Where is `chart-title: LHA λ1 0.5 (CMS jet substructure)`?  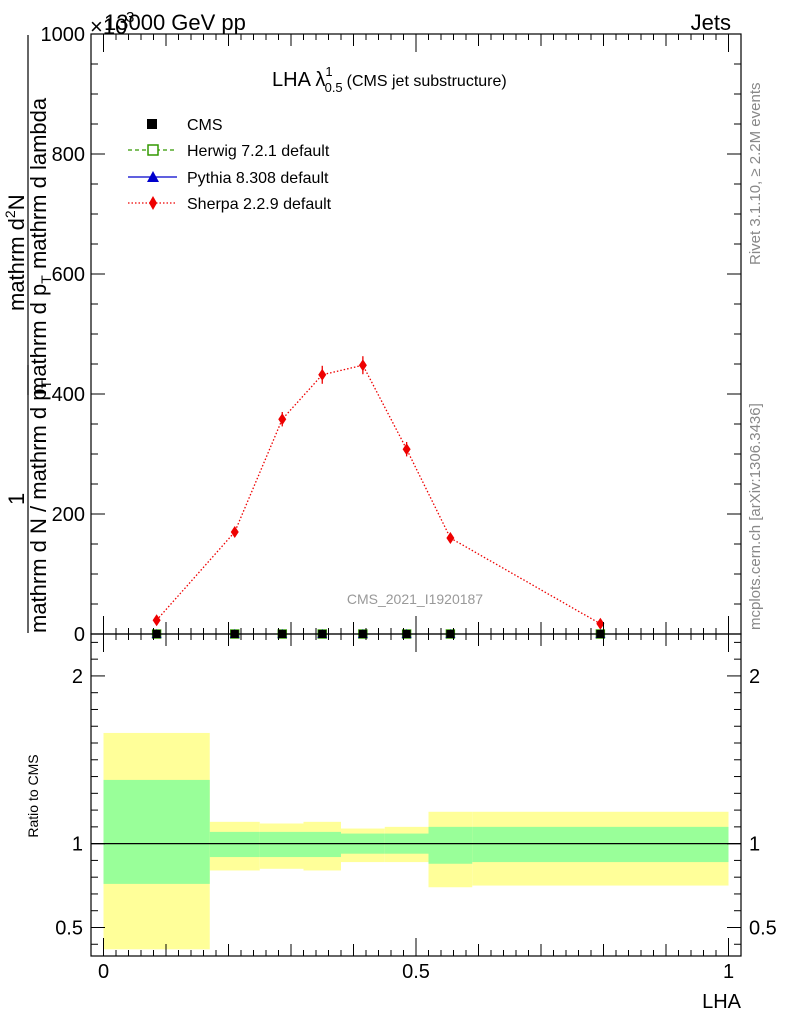 chart-title: LHA λ1 0.5 (CMS jet substructure) is located at coordinates (389, 79).